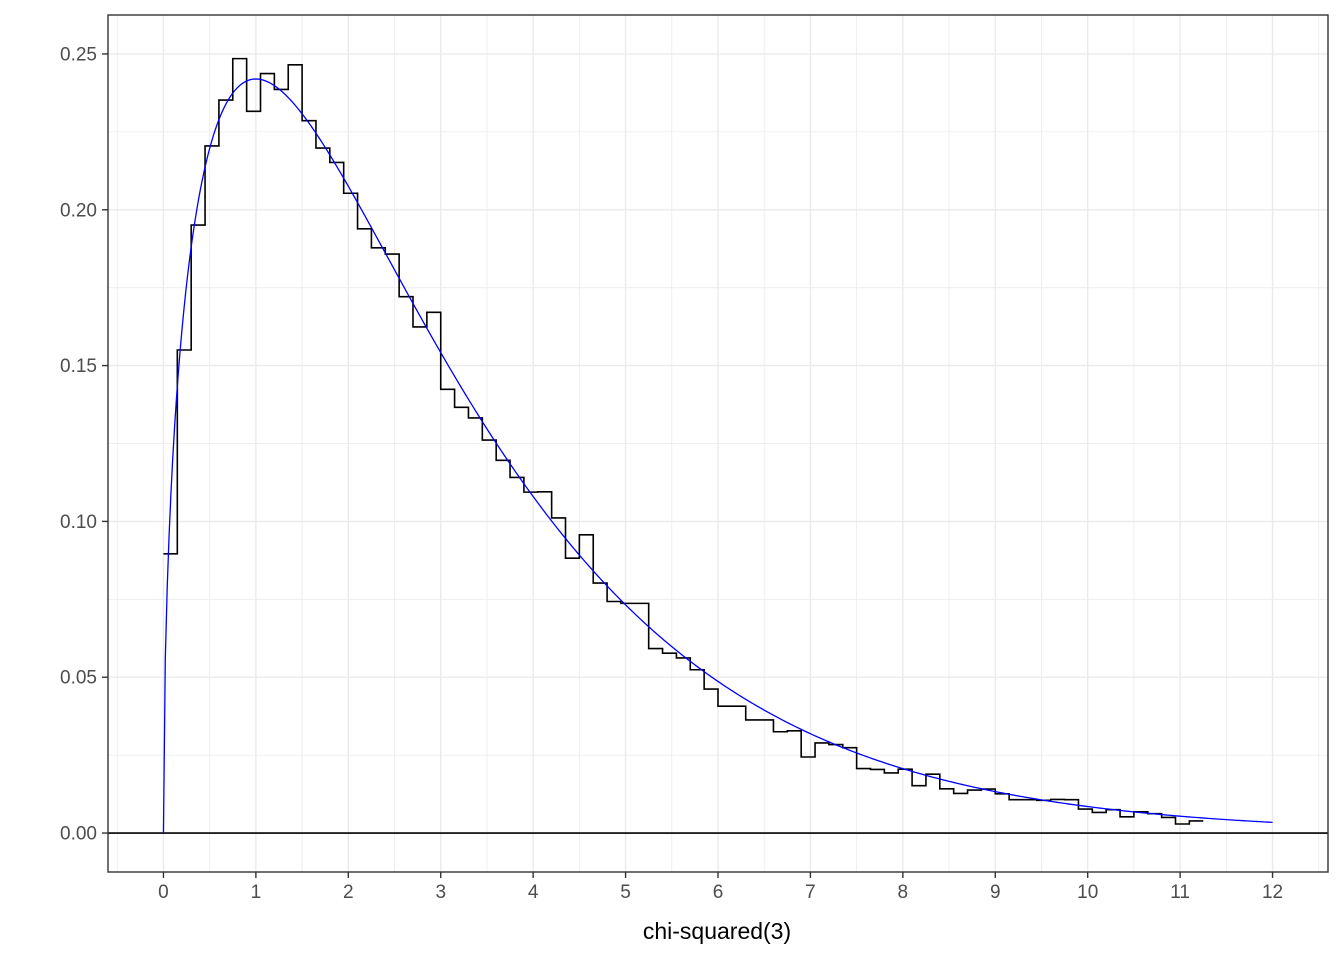 The width and height of the screenshot is (1344, 965). Describe the element at coordinates (256, 892) in the screenshot. I see `x-tick-label: 1` at that location.